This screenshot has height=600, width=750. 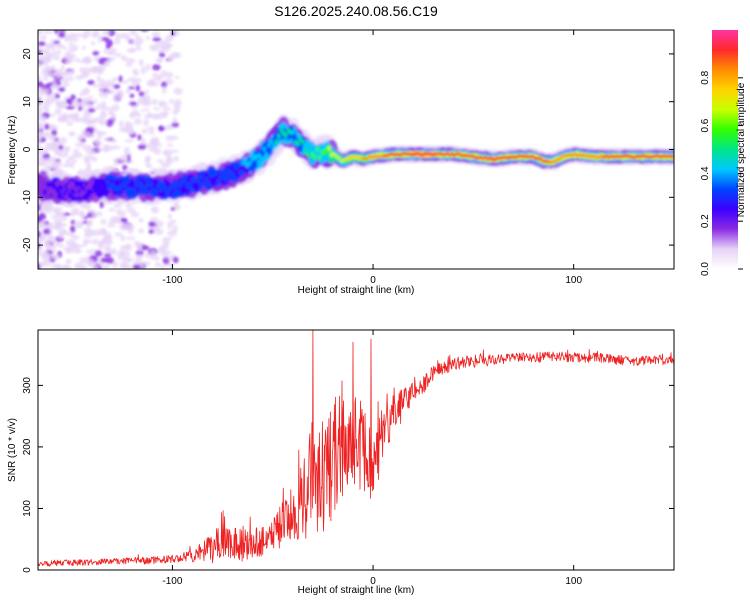 I want to click on spectrogram-y-label: Frequency (Hz), so click(x=12, y=150).